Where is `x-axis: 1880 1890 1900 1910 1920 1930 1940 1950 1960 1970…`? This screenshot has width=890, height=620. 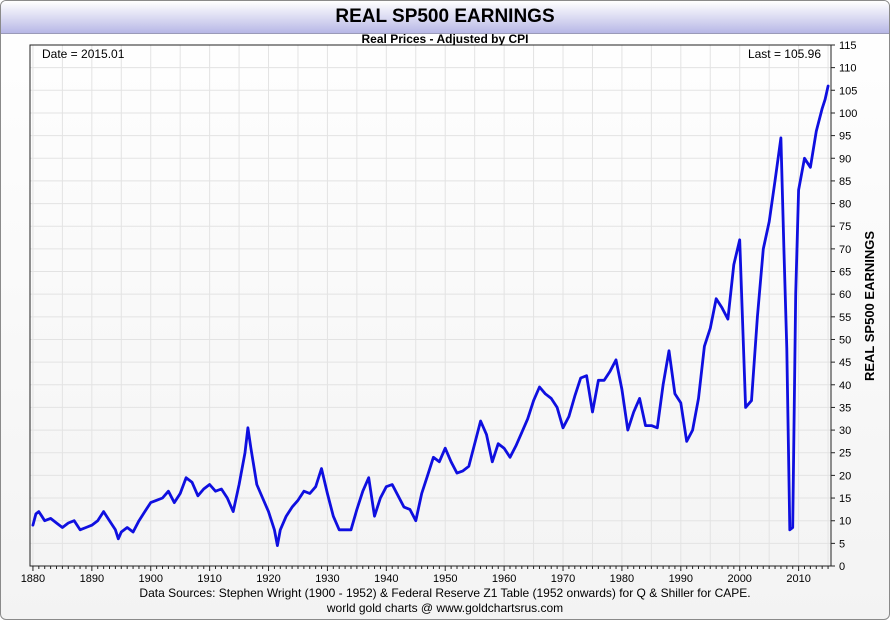 x-axis: 1880 1890 1900 1910 1920 1930 1940 1950 1960 1970… is located at coordinates (425, 575).